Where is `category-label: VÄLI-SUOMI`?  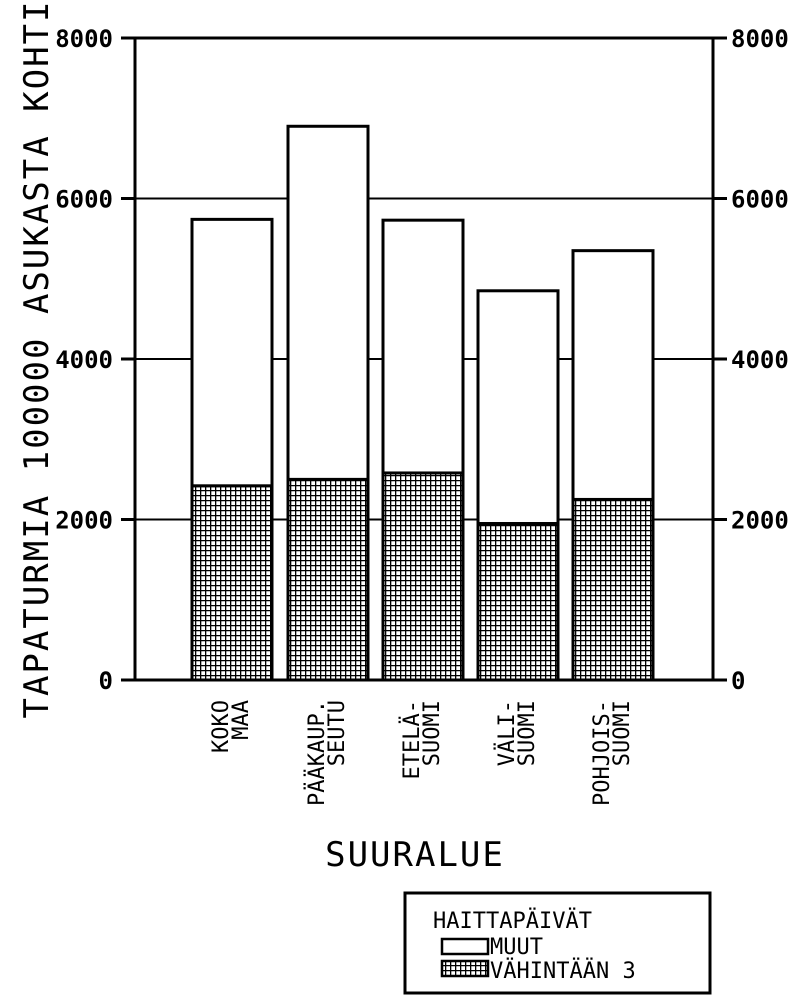
category-label: VÄLI-SUOMI is located at coordinates (517, 733).